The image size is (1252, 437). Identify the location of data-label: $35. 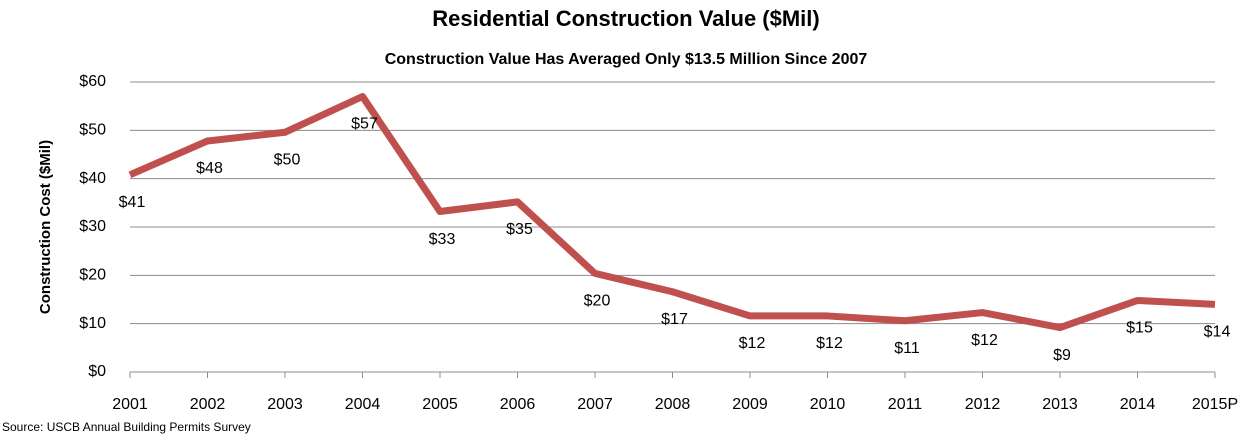
(519, 229).